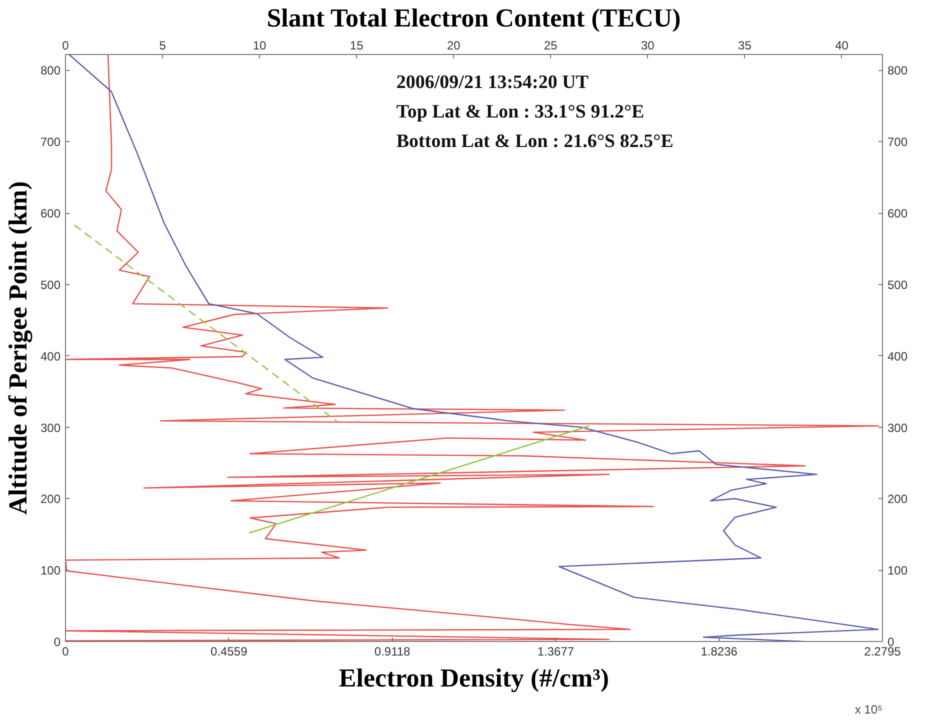  What do you see at coordinates (551, 45) in the screenshot?
I see `x2-tick-label: 25` at bounding box center [551, 45].